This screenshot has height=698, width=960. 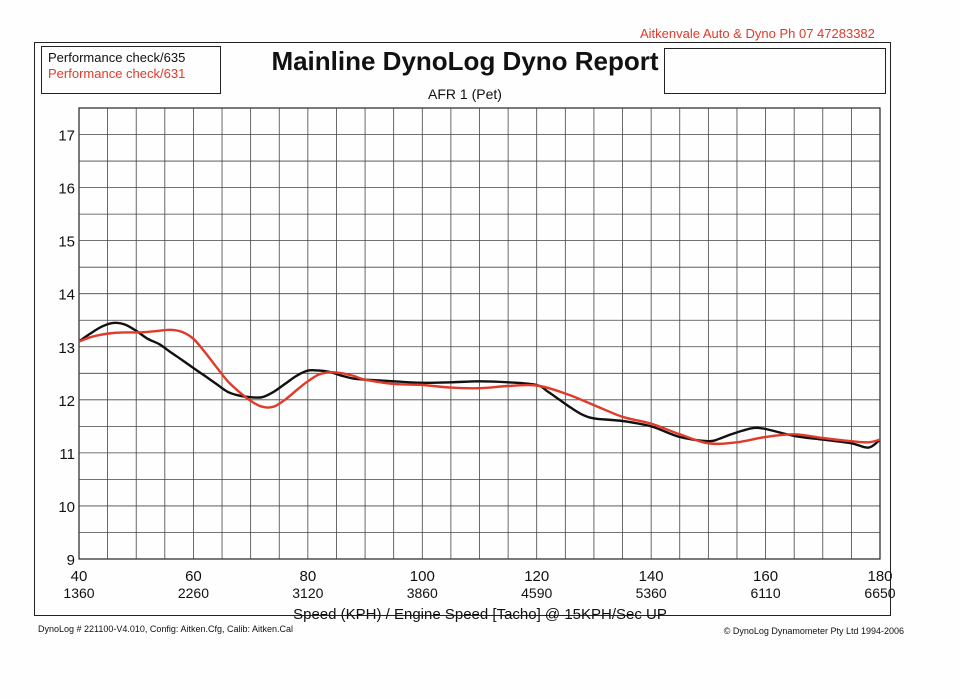 I want to click on x-tick-sublabel: 2260, so click(x=193, y=593).